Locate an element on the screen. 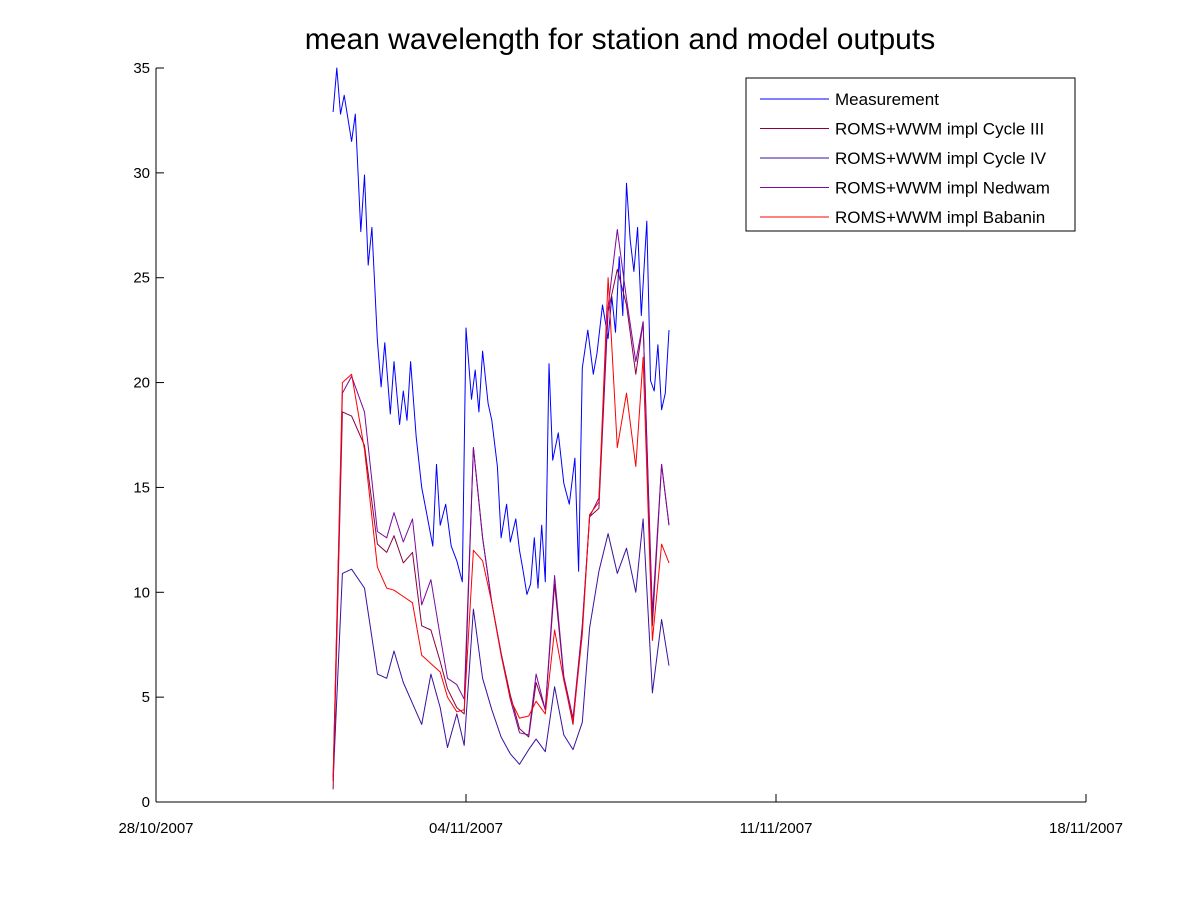  y-tick-label: 10 is located at coordinates (141, 592).